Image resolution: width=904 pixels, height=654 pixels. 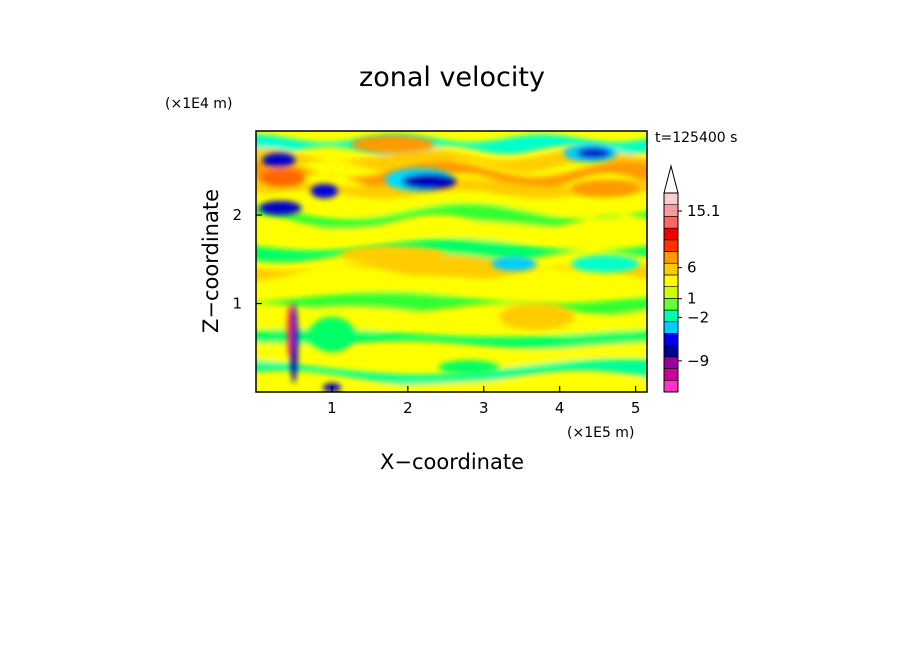 What do you see at coordinates (560, 408) in the screenshot?
I see `x-tick-label: 4` at bounding box center [560, 408].